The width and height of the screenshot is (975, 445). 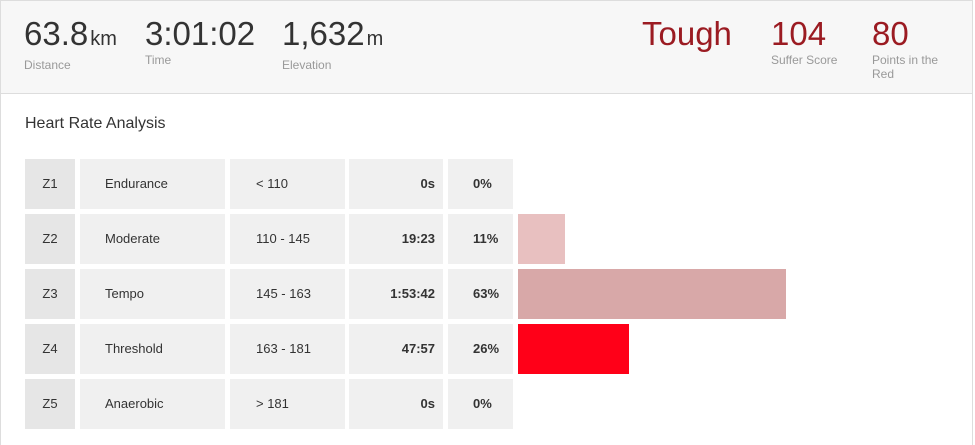 What do you see at coordinates (804, 60) in the screenshot?
I see `suffer-score-label: Suffer Score` at bounding box center [804, 60].